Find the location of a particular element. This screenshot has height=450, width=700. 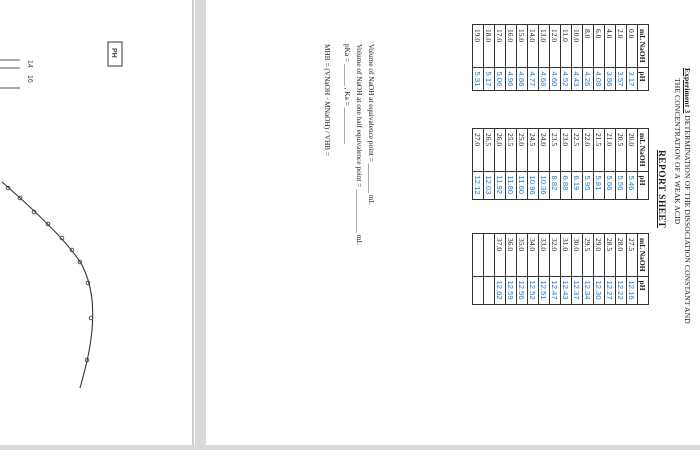

ph-cell: 12.27 is located at coordinates (610, 290).